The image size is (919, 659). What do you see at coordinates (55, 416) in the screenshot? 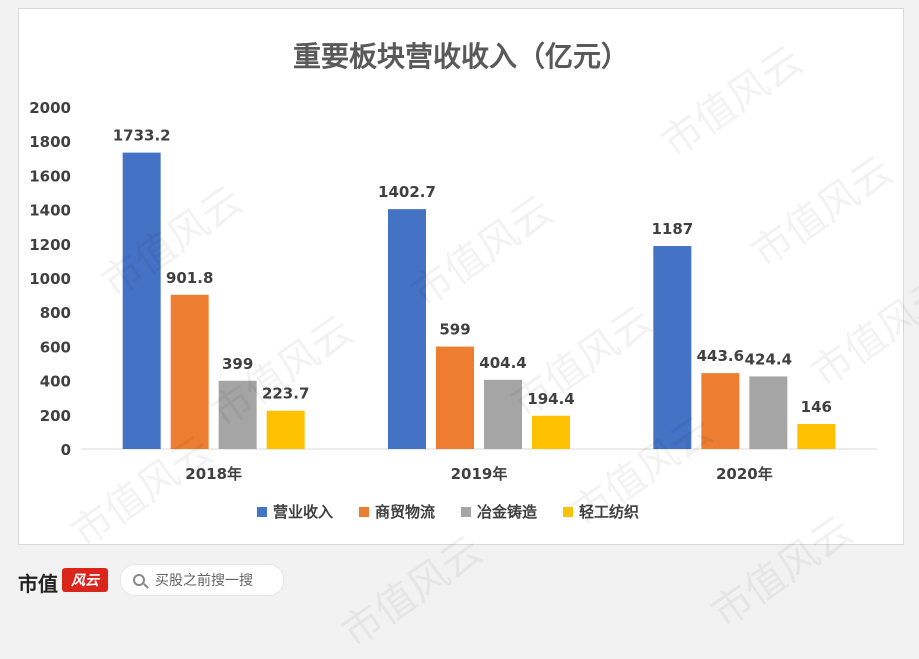
I see `y-tick-label: 200` at bounding box center [55, 416].